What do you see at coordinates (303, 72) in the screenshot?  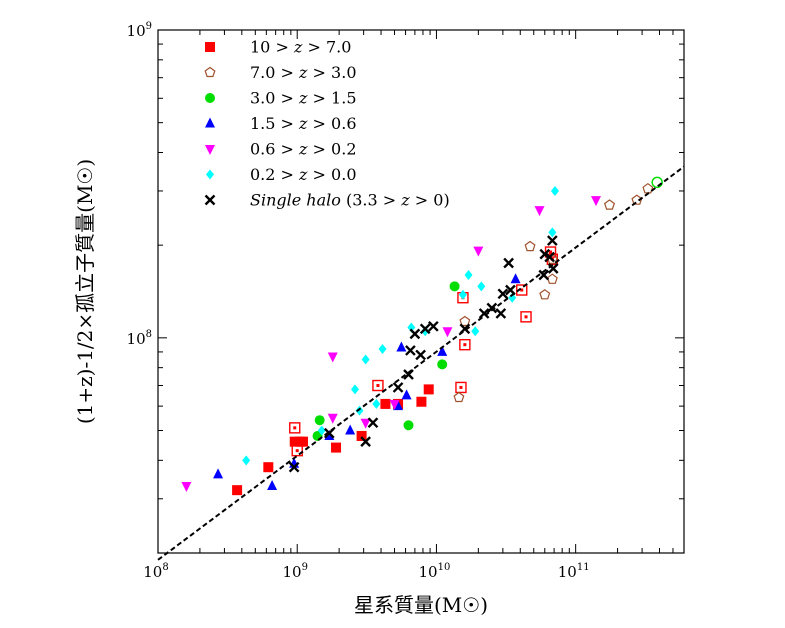 I see `legend-label: 7.0 > z > 3.0` at bounding box center [303, 72].